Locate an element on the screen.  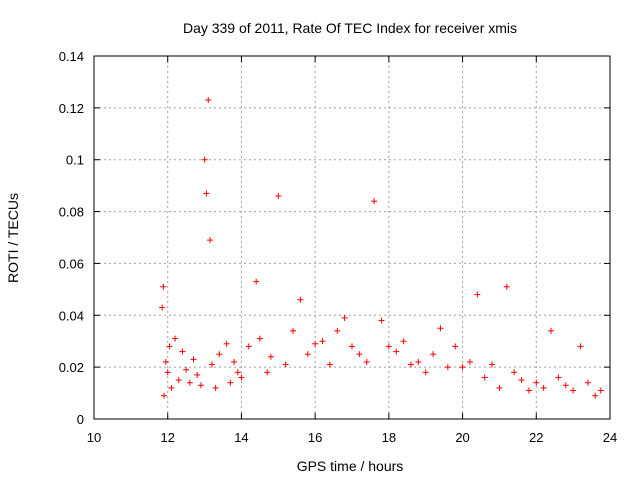
y-tick-label: 0.14 is located at coordinates (71, 56).